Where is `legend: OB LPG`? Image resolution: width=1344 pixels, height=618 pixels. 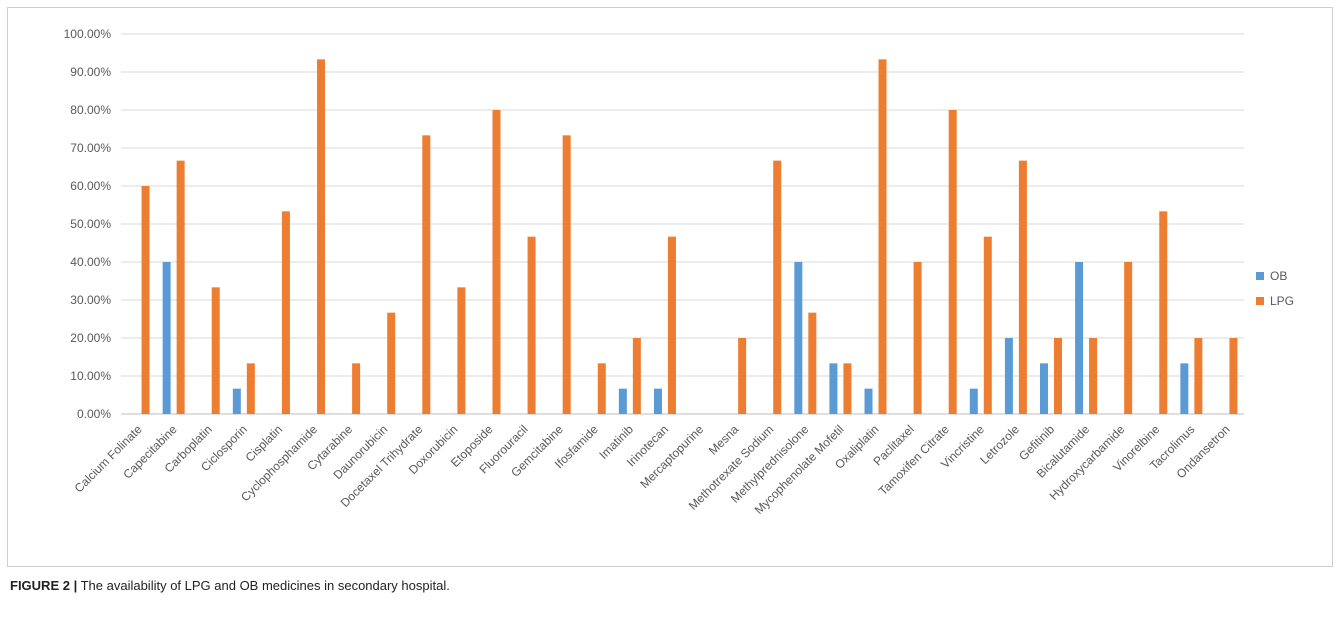
legend: OB LPG is located at coordinates (1275, 288).